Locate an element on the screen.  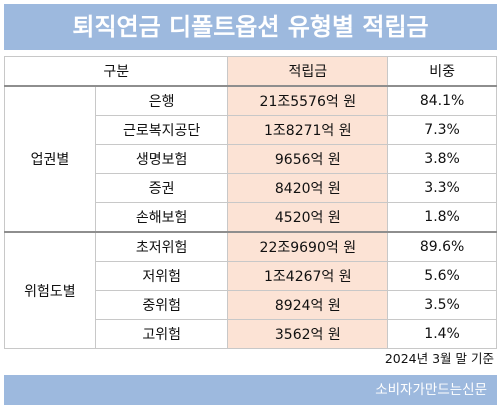
row-name: 생명보험 is located at coordinates (161, 159).